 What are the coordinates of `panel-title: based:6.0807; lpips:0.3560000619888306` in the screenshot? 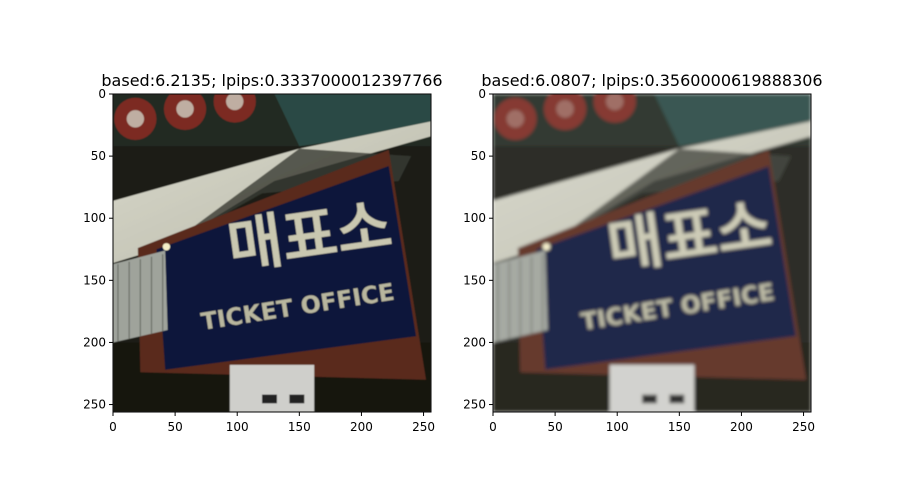 It's located at (651, 80).